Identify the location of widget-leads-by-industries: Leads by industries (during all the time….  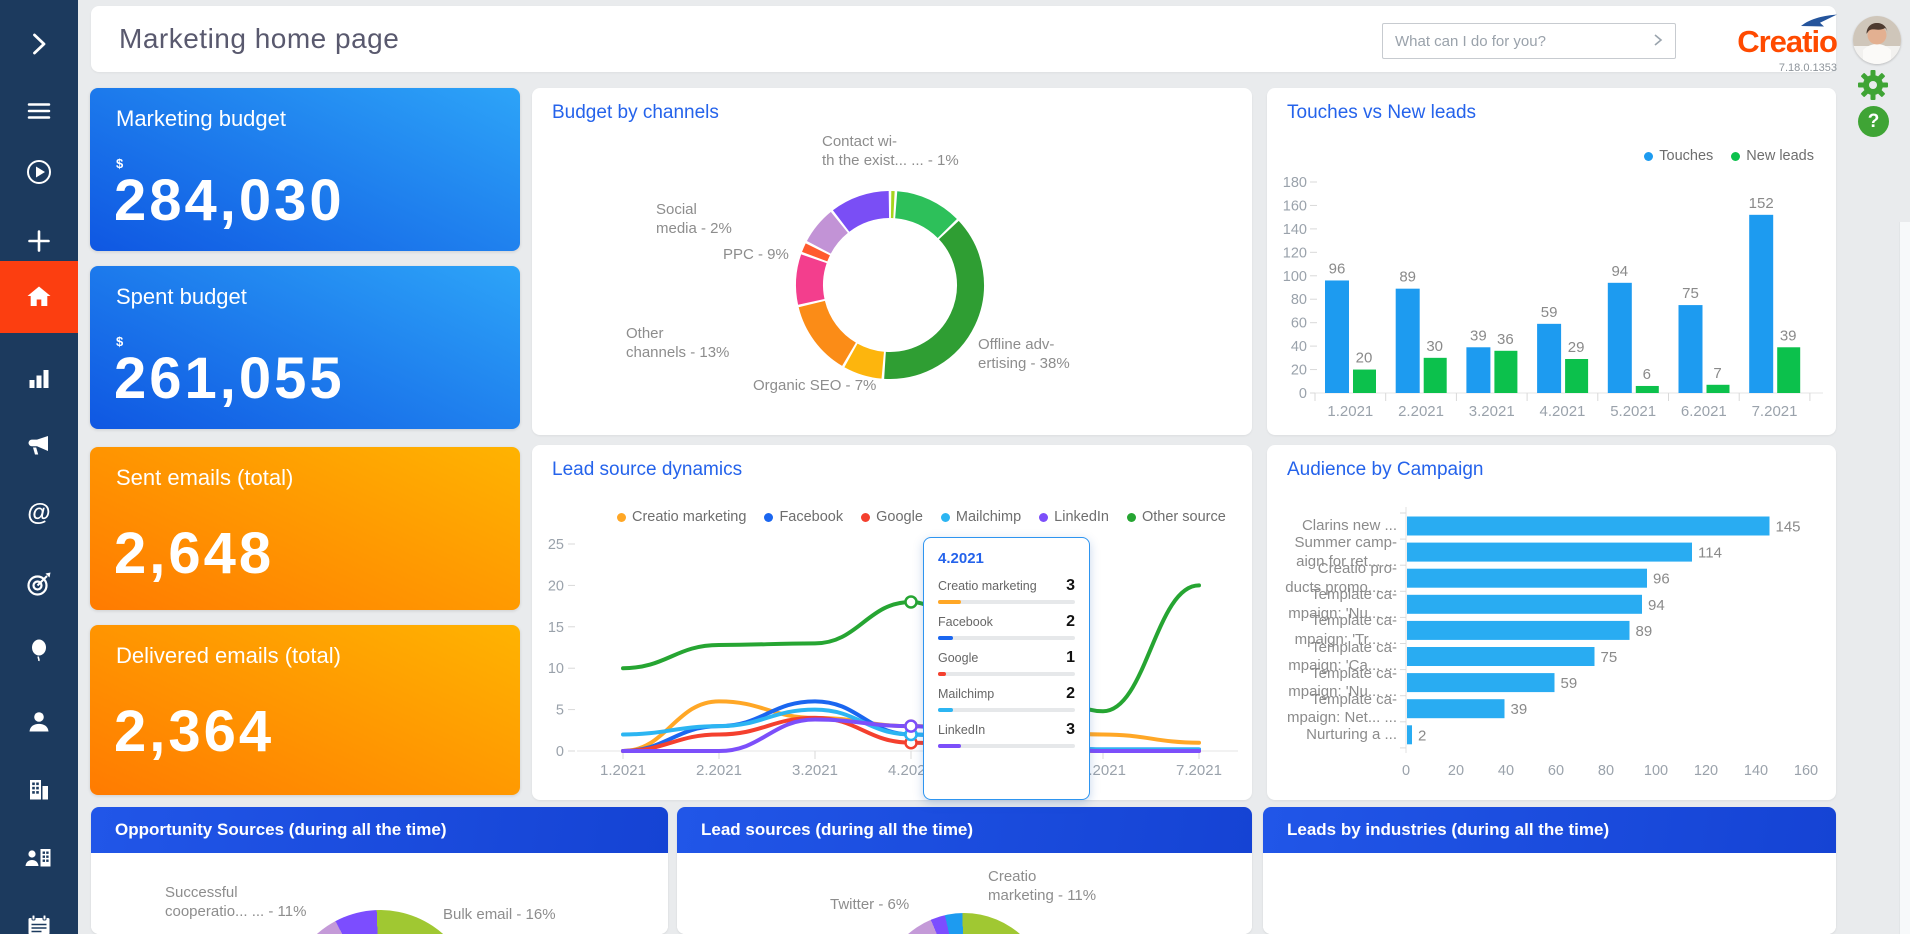
(1549, 870).